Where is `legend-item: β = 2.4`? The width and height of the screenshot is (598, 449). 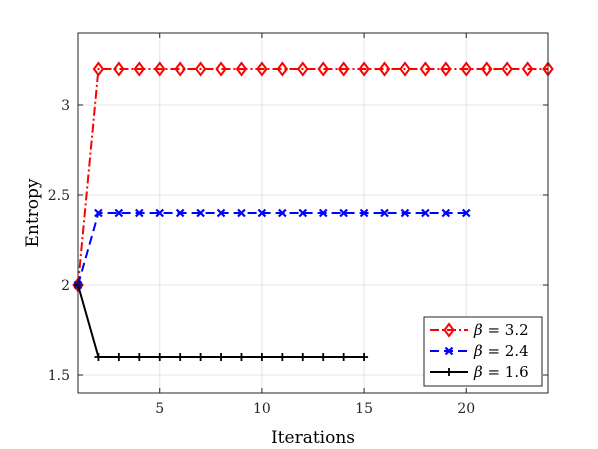 legend-item: β = 2.4 is located at coordinates (479, 351).